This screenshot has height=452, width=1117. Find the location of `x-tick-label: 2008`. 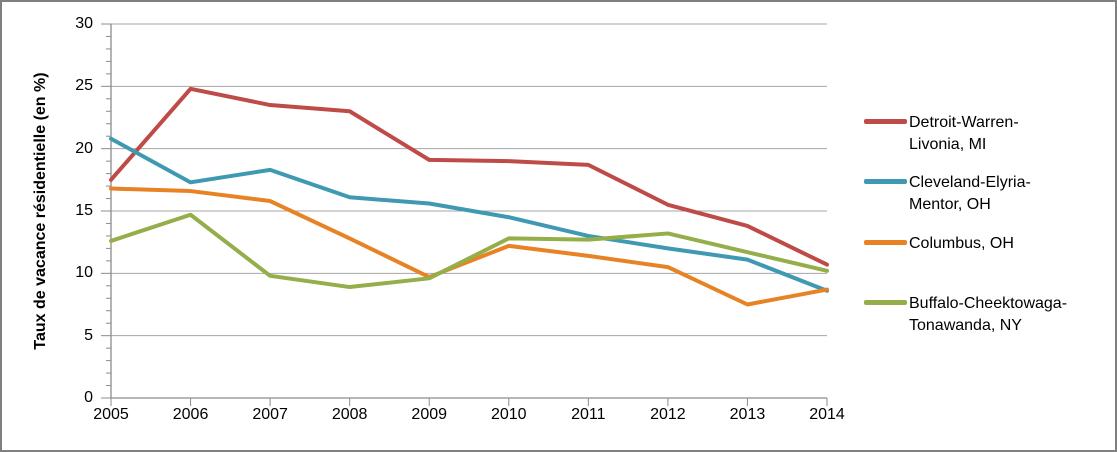

x-tick-label: 2008 is located at coordinates (349, 414).